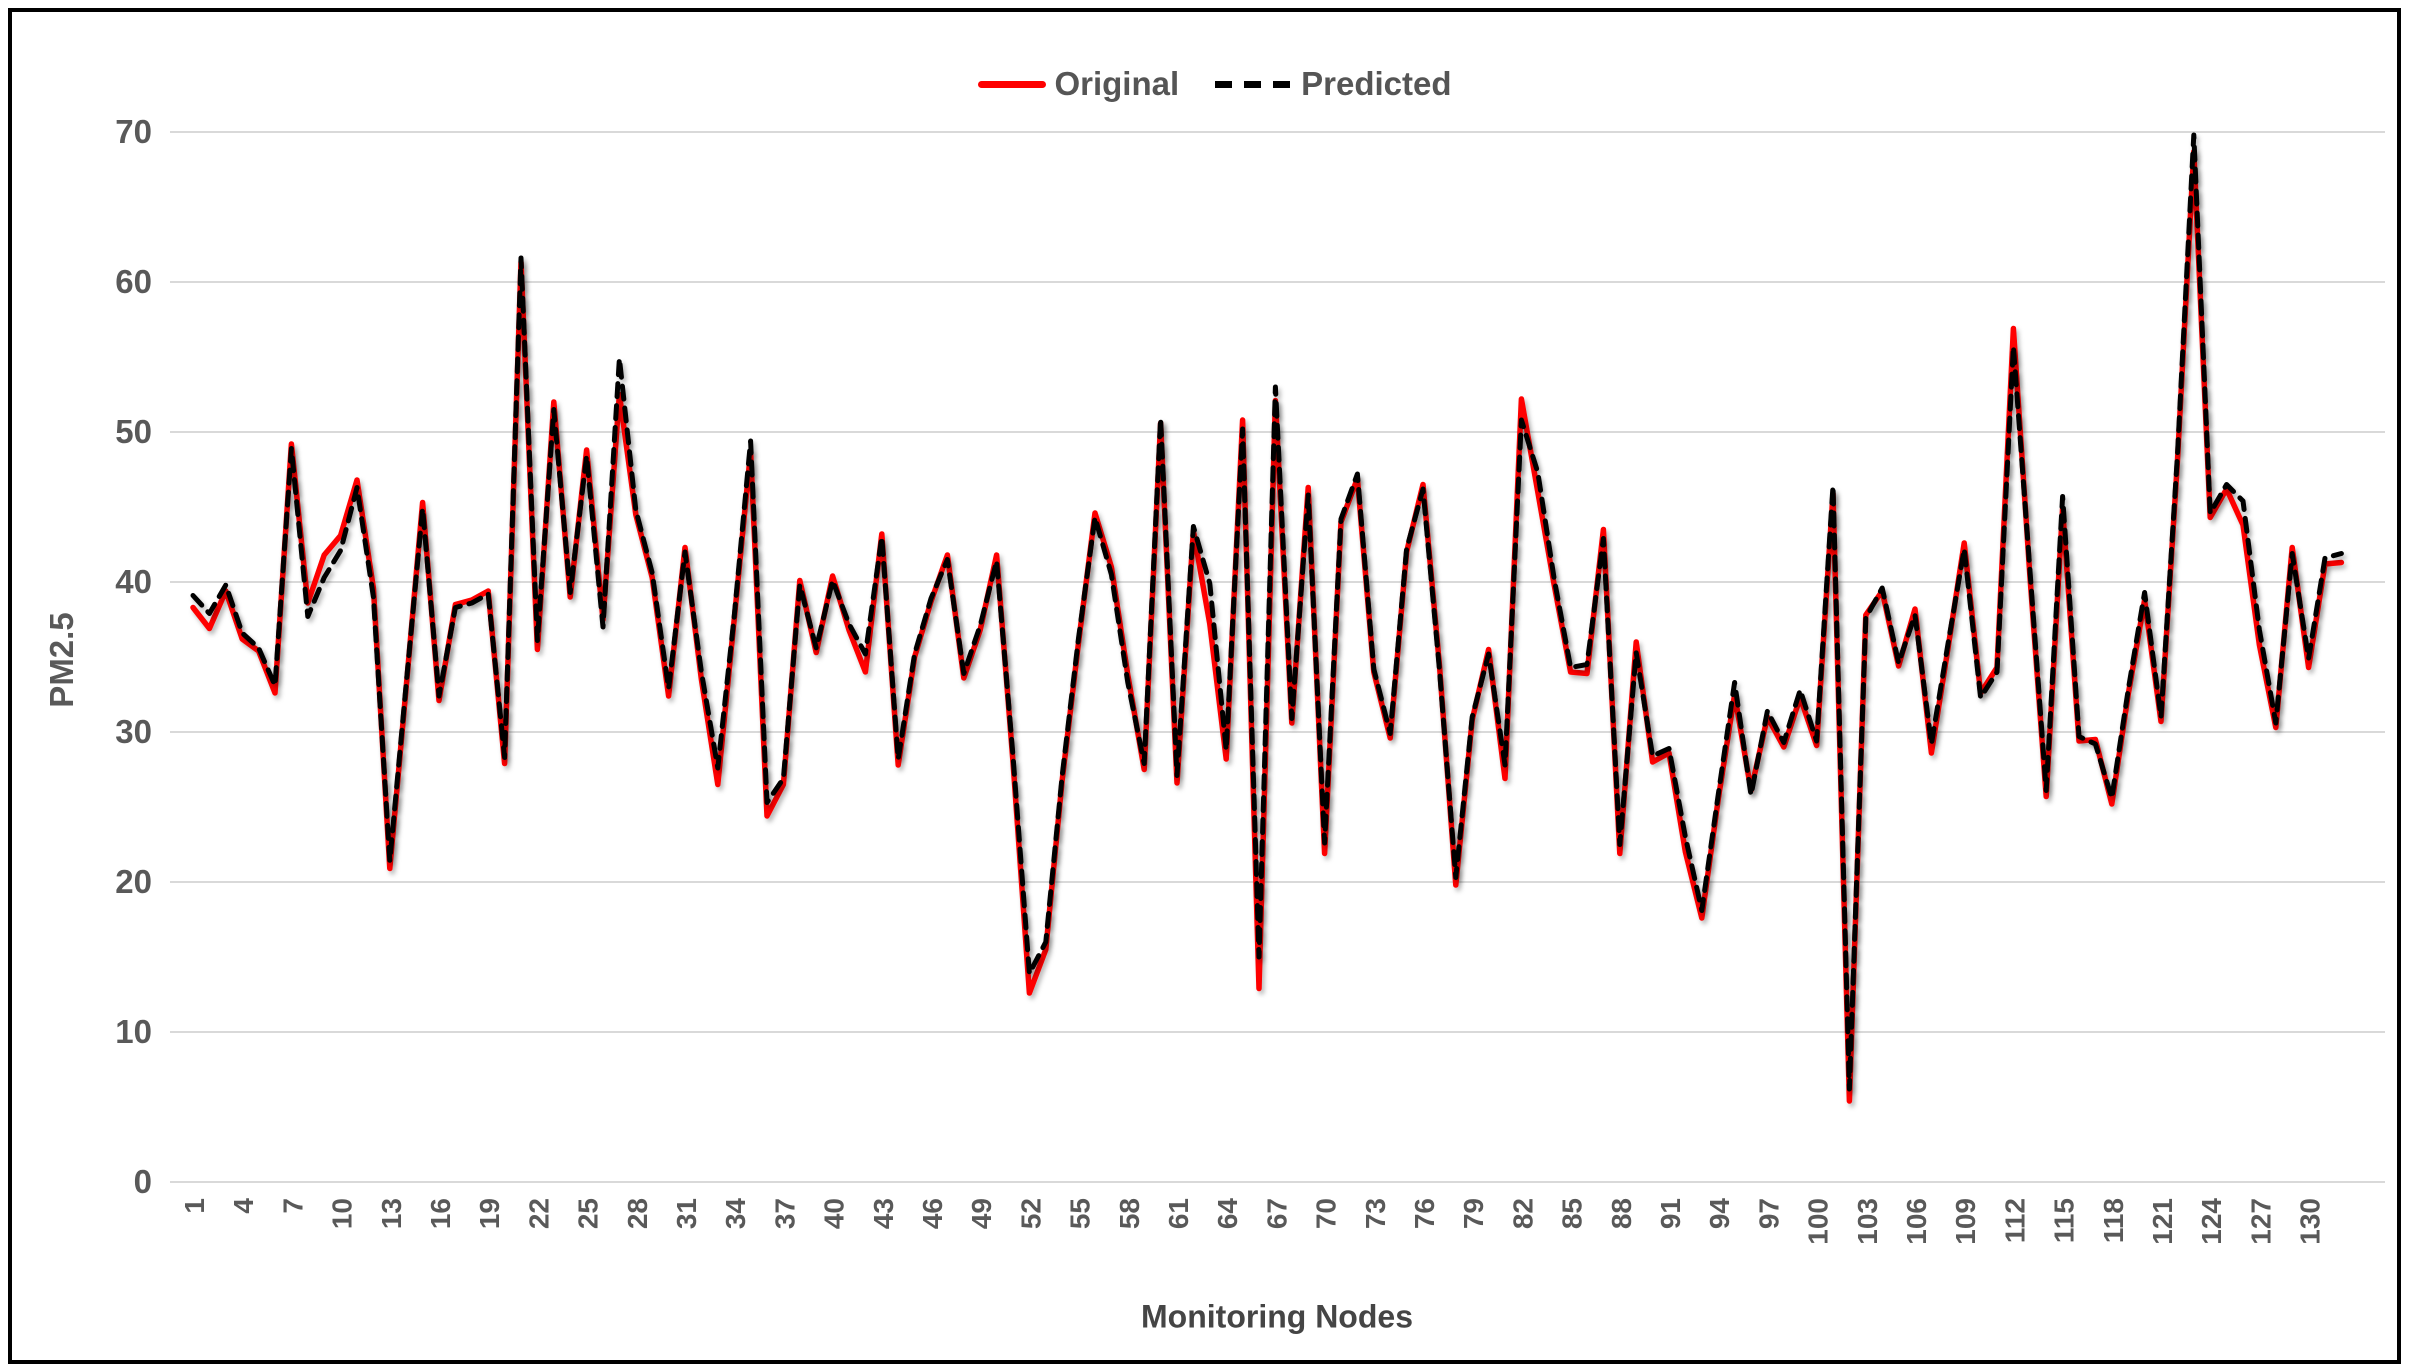  What do you see at coordinates (784, 1213) in the screenshot?
I see `x-tick-label: 37` at bounding box center [784, 1213].